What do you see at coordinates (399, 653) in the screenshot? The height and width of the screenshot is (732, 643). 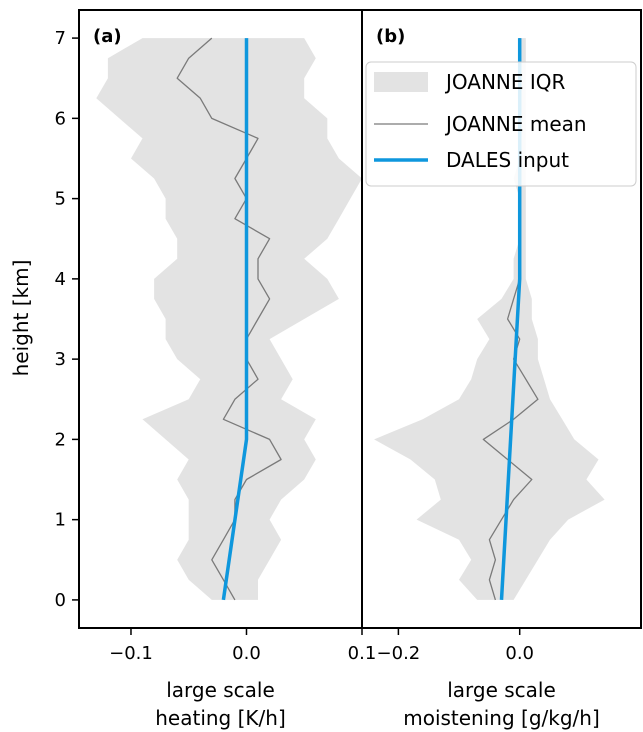 I see `x-tick-label-b-0: −0.2` at bounding box center [399, 653].